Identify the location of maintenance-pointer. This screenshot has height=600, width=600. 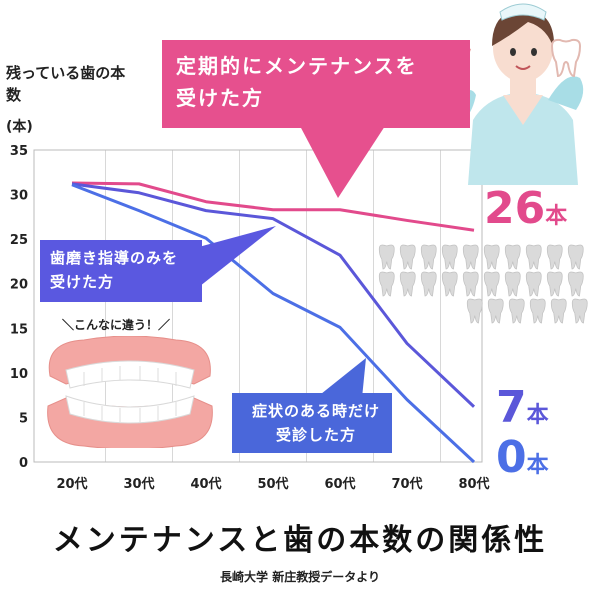
(342, 162).